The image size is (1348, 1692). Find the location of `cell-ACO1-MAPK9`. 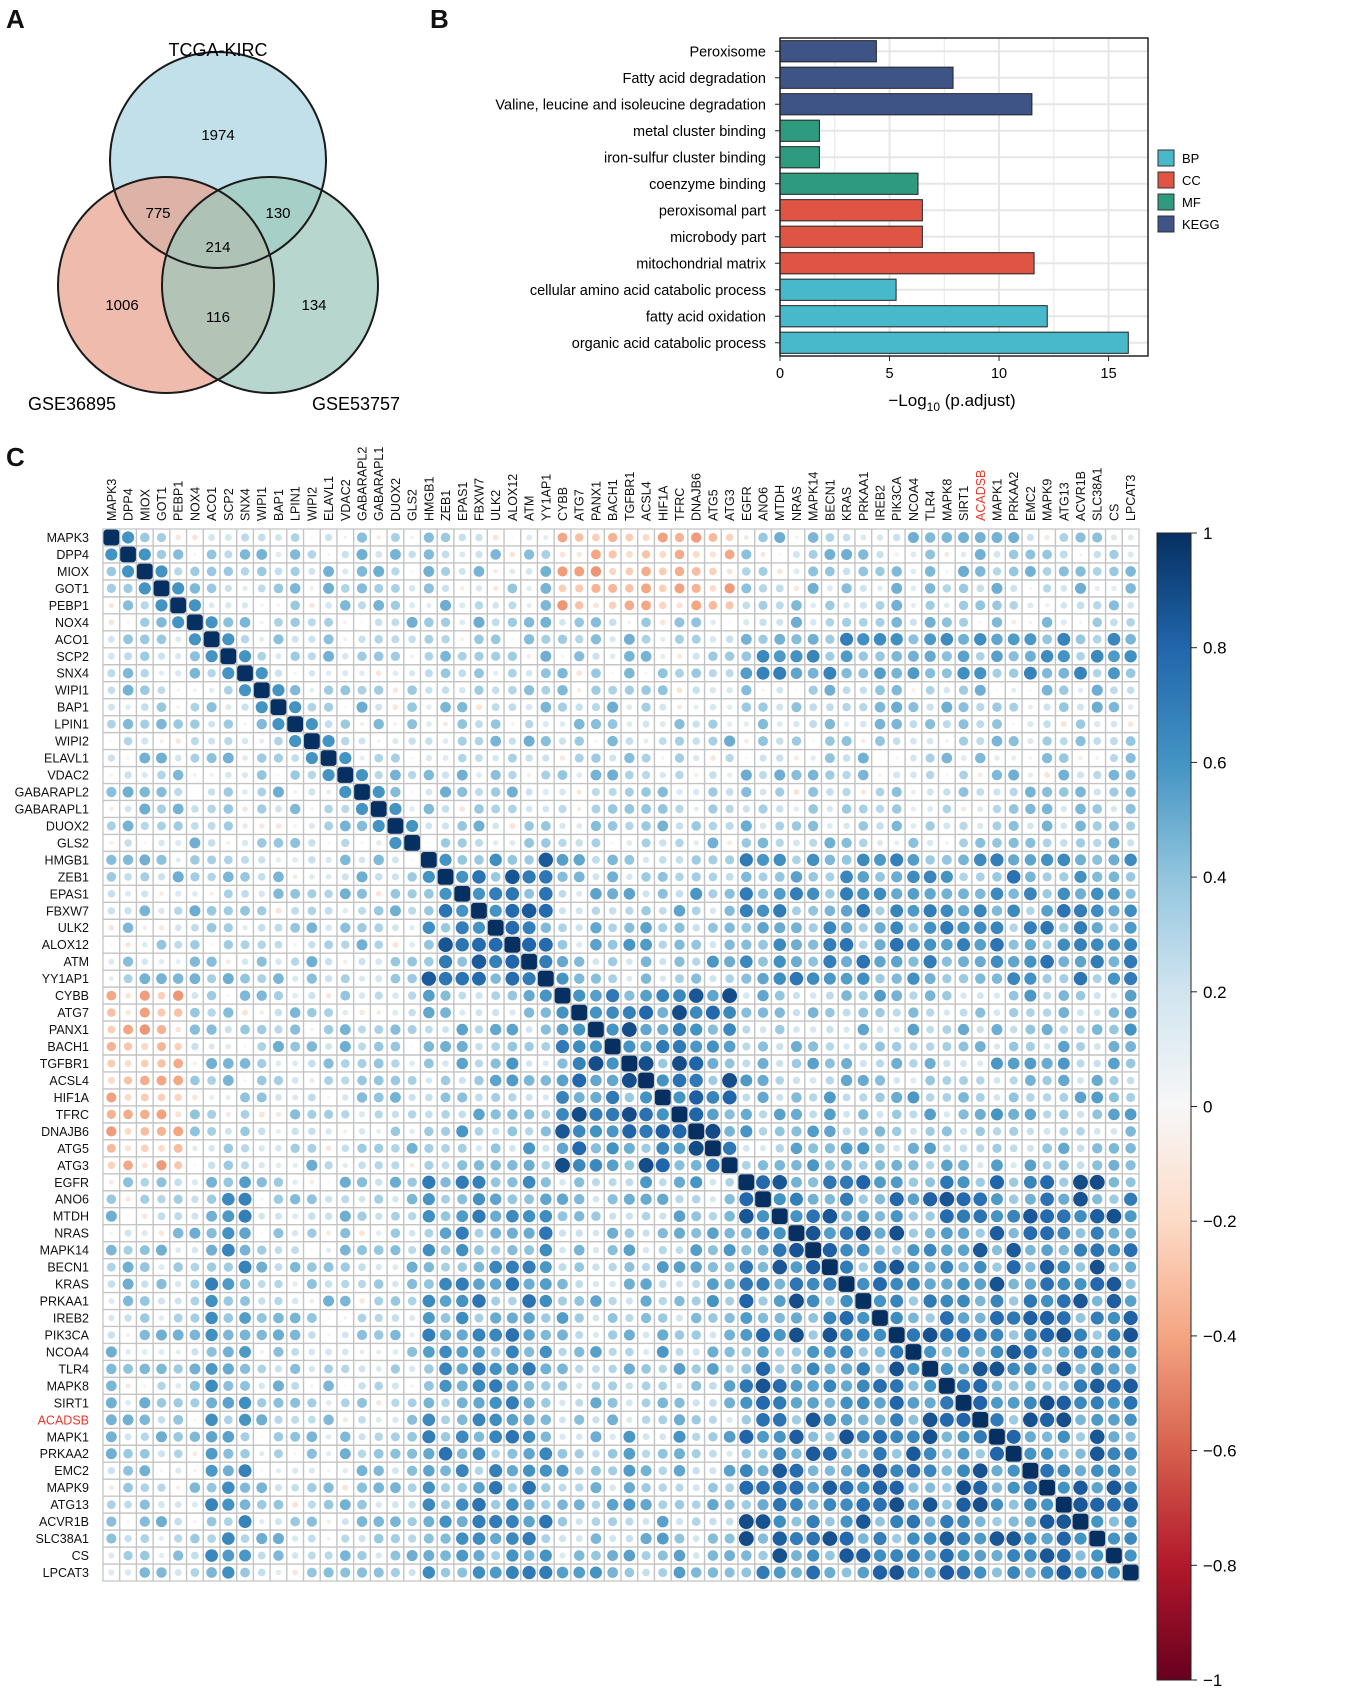

cell-ACO1-MAPK9 is located at coordinates (1047, 639).